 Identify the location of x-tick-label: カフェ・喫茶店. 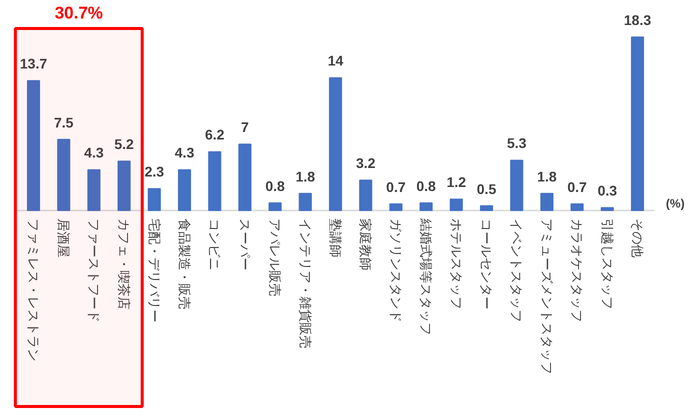
(124, 264).